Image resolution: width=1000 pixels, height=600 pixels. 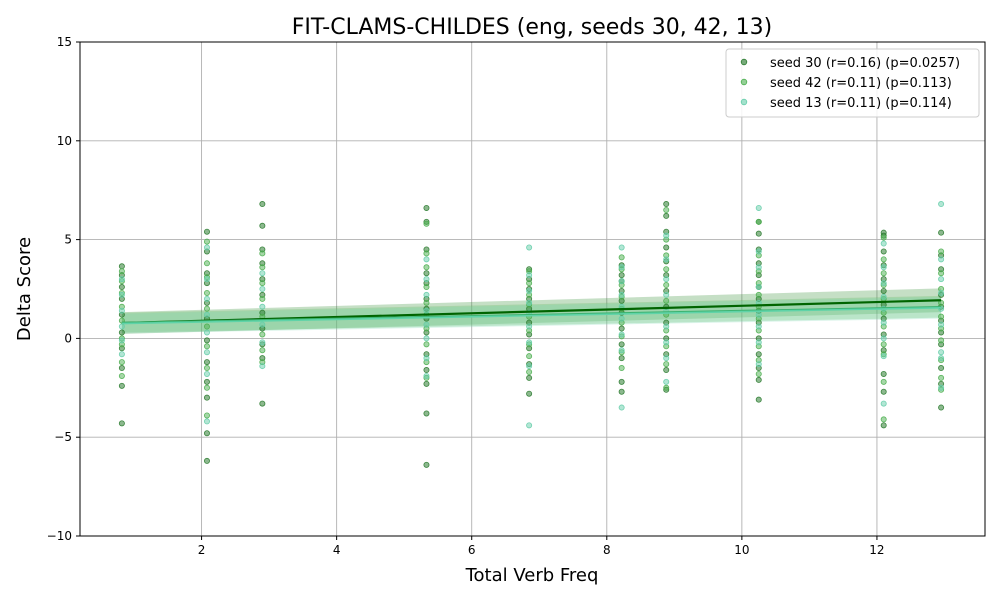 I want to click on legend-label: seed 30 (r=0.16) (p=0.0257), so click(x=865, y=63).